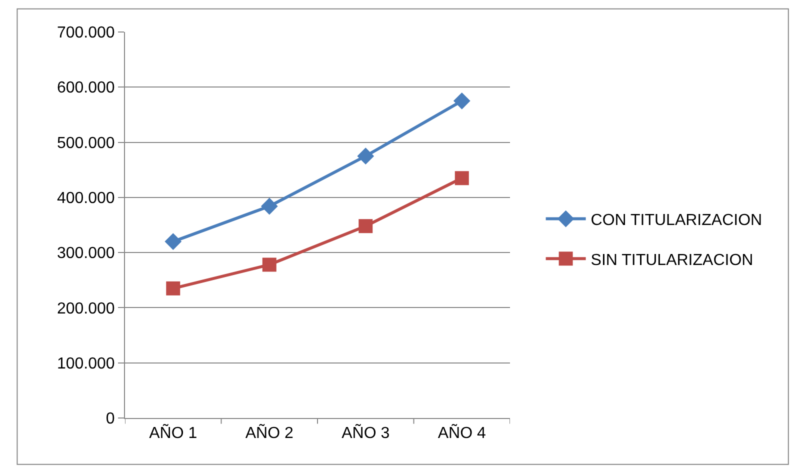 The image size is (798, 466). What do you see at coordinates (85, 253) in the screenshot?
I see `y-tick-label: 300.000` at bounding box center [85, 253].